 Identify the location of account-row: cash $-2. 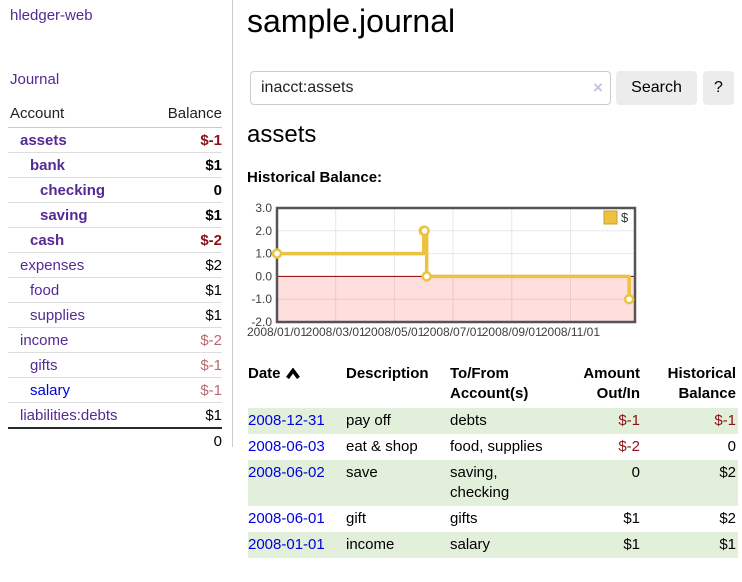
(115, 240).